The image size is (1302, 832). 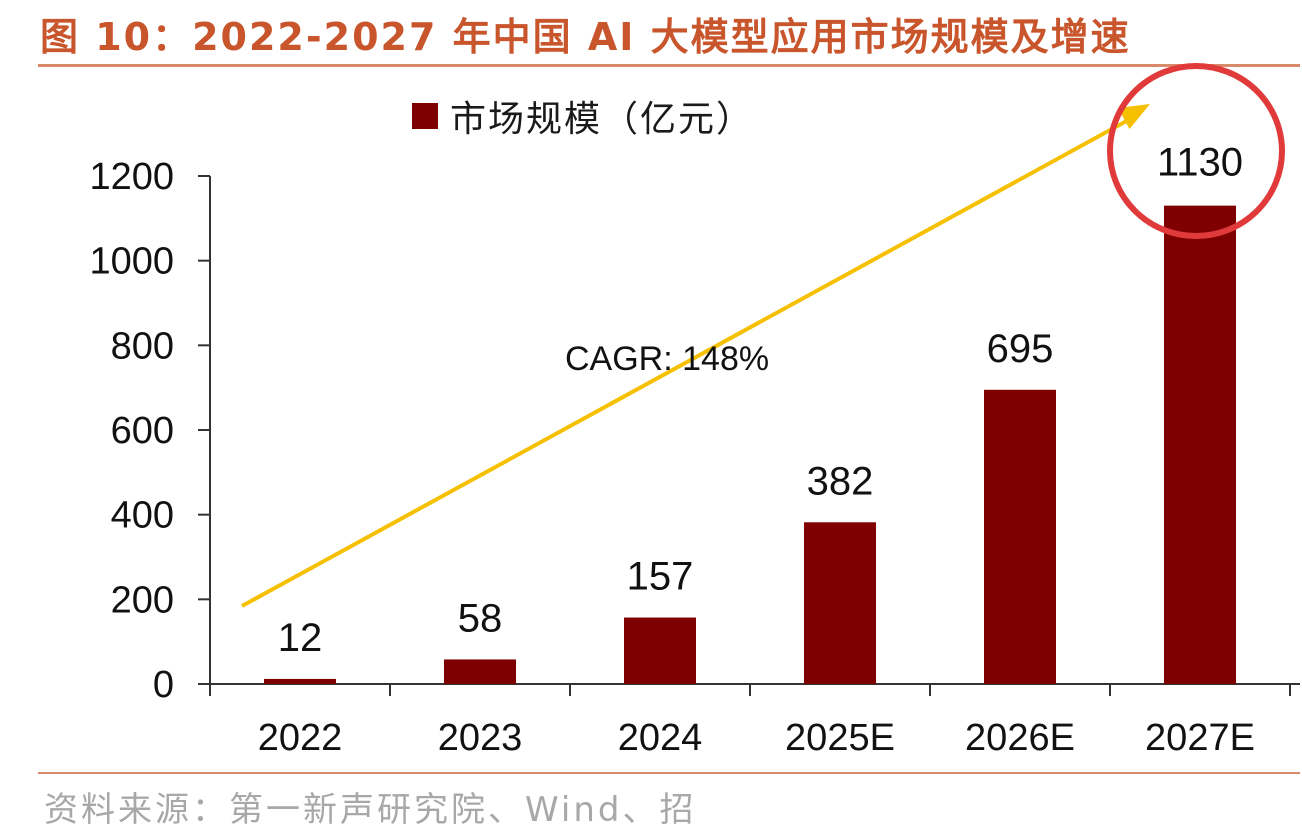 What do you see at coordinates (1200, 738) in the screenshot?
I see `x-tick-label: 2027E` at bounding box center [1200, 738].